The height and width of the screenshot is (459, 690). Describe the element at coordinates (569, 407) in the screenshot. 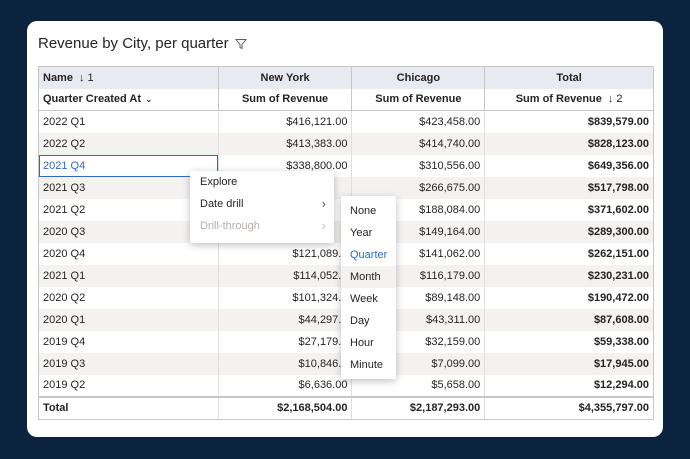

I see `grand-total-cell: $4,355,797.00` at that location.